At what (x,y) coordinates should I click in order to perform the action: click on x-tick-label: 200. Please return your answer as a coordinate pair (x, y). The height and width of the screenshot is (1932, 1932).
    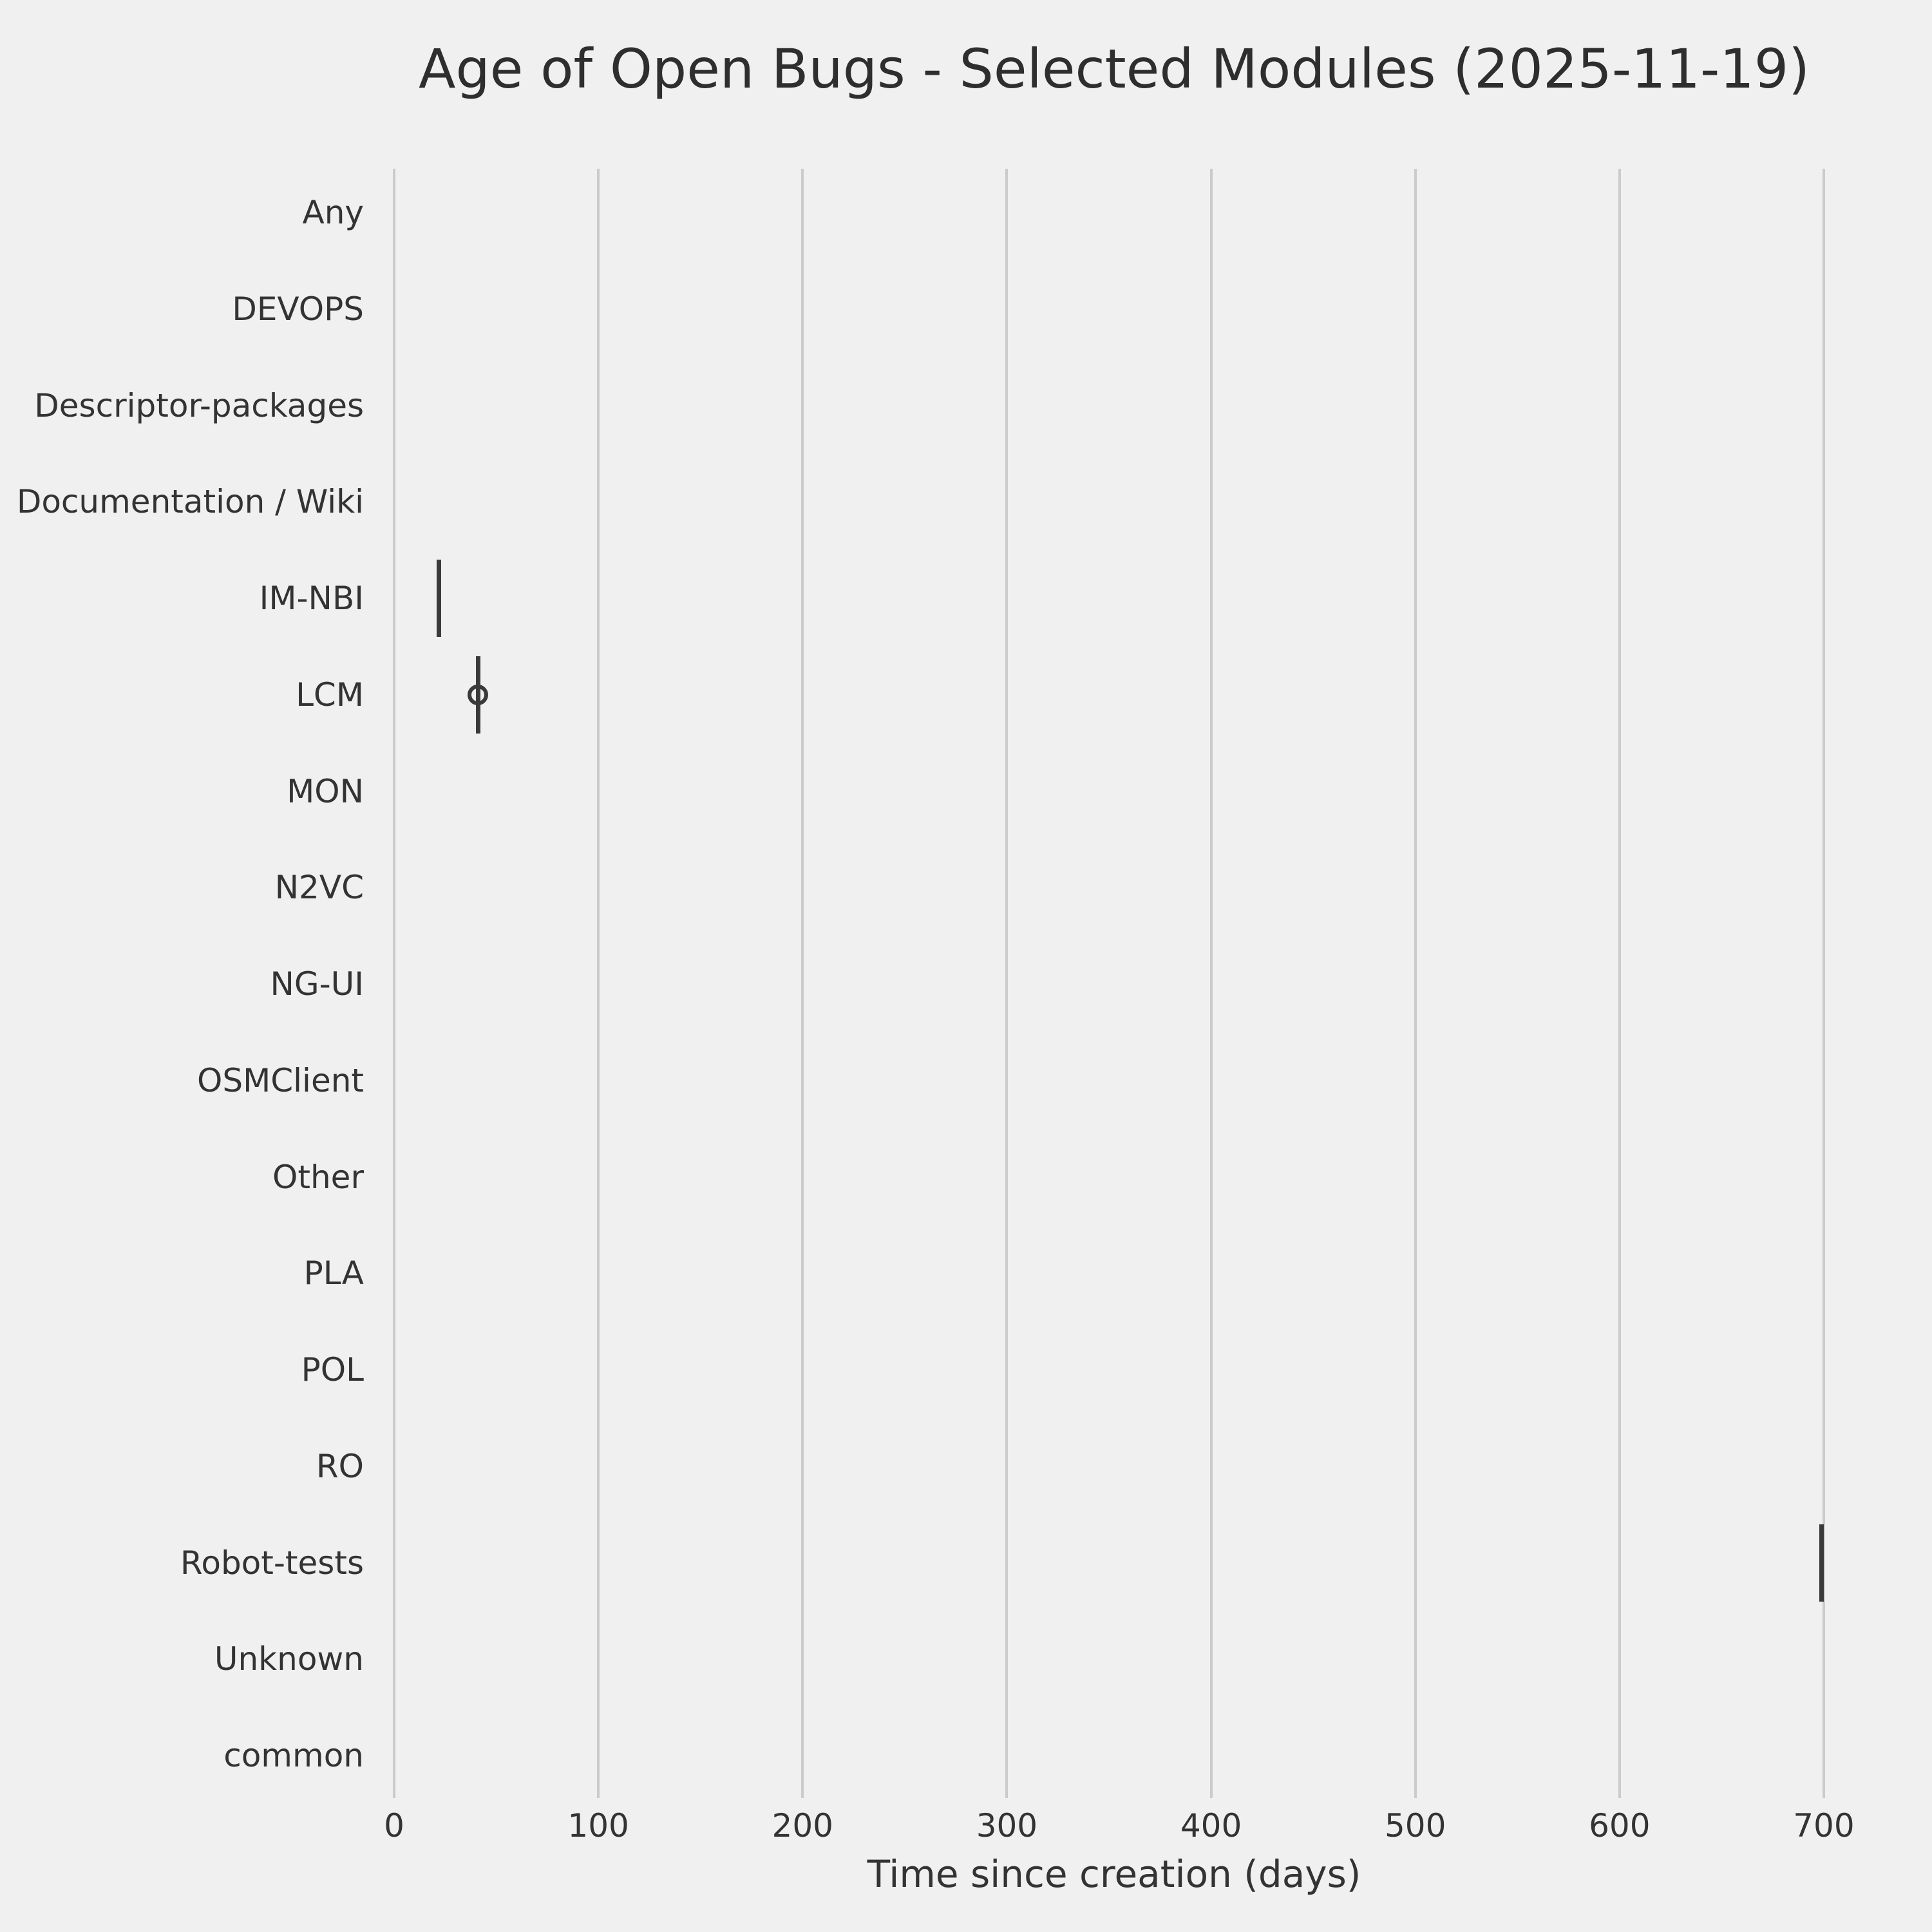
    Looking at the image, I should click on (803, 1826).